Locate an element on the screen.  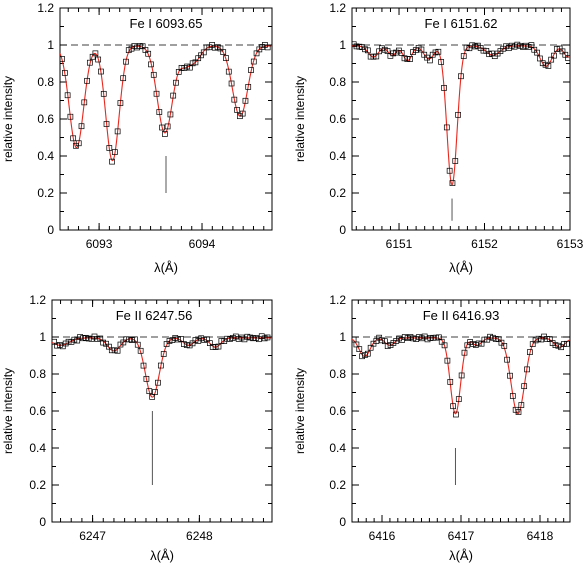
x-tick-label: 6094 is located at coordinates (202, 244).